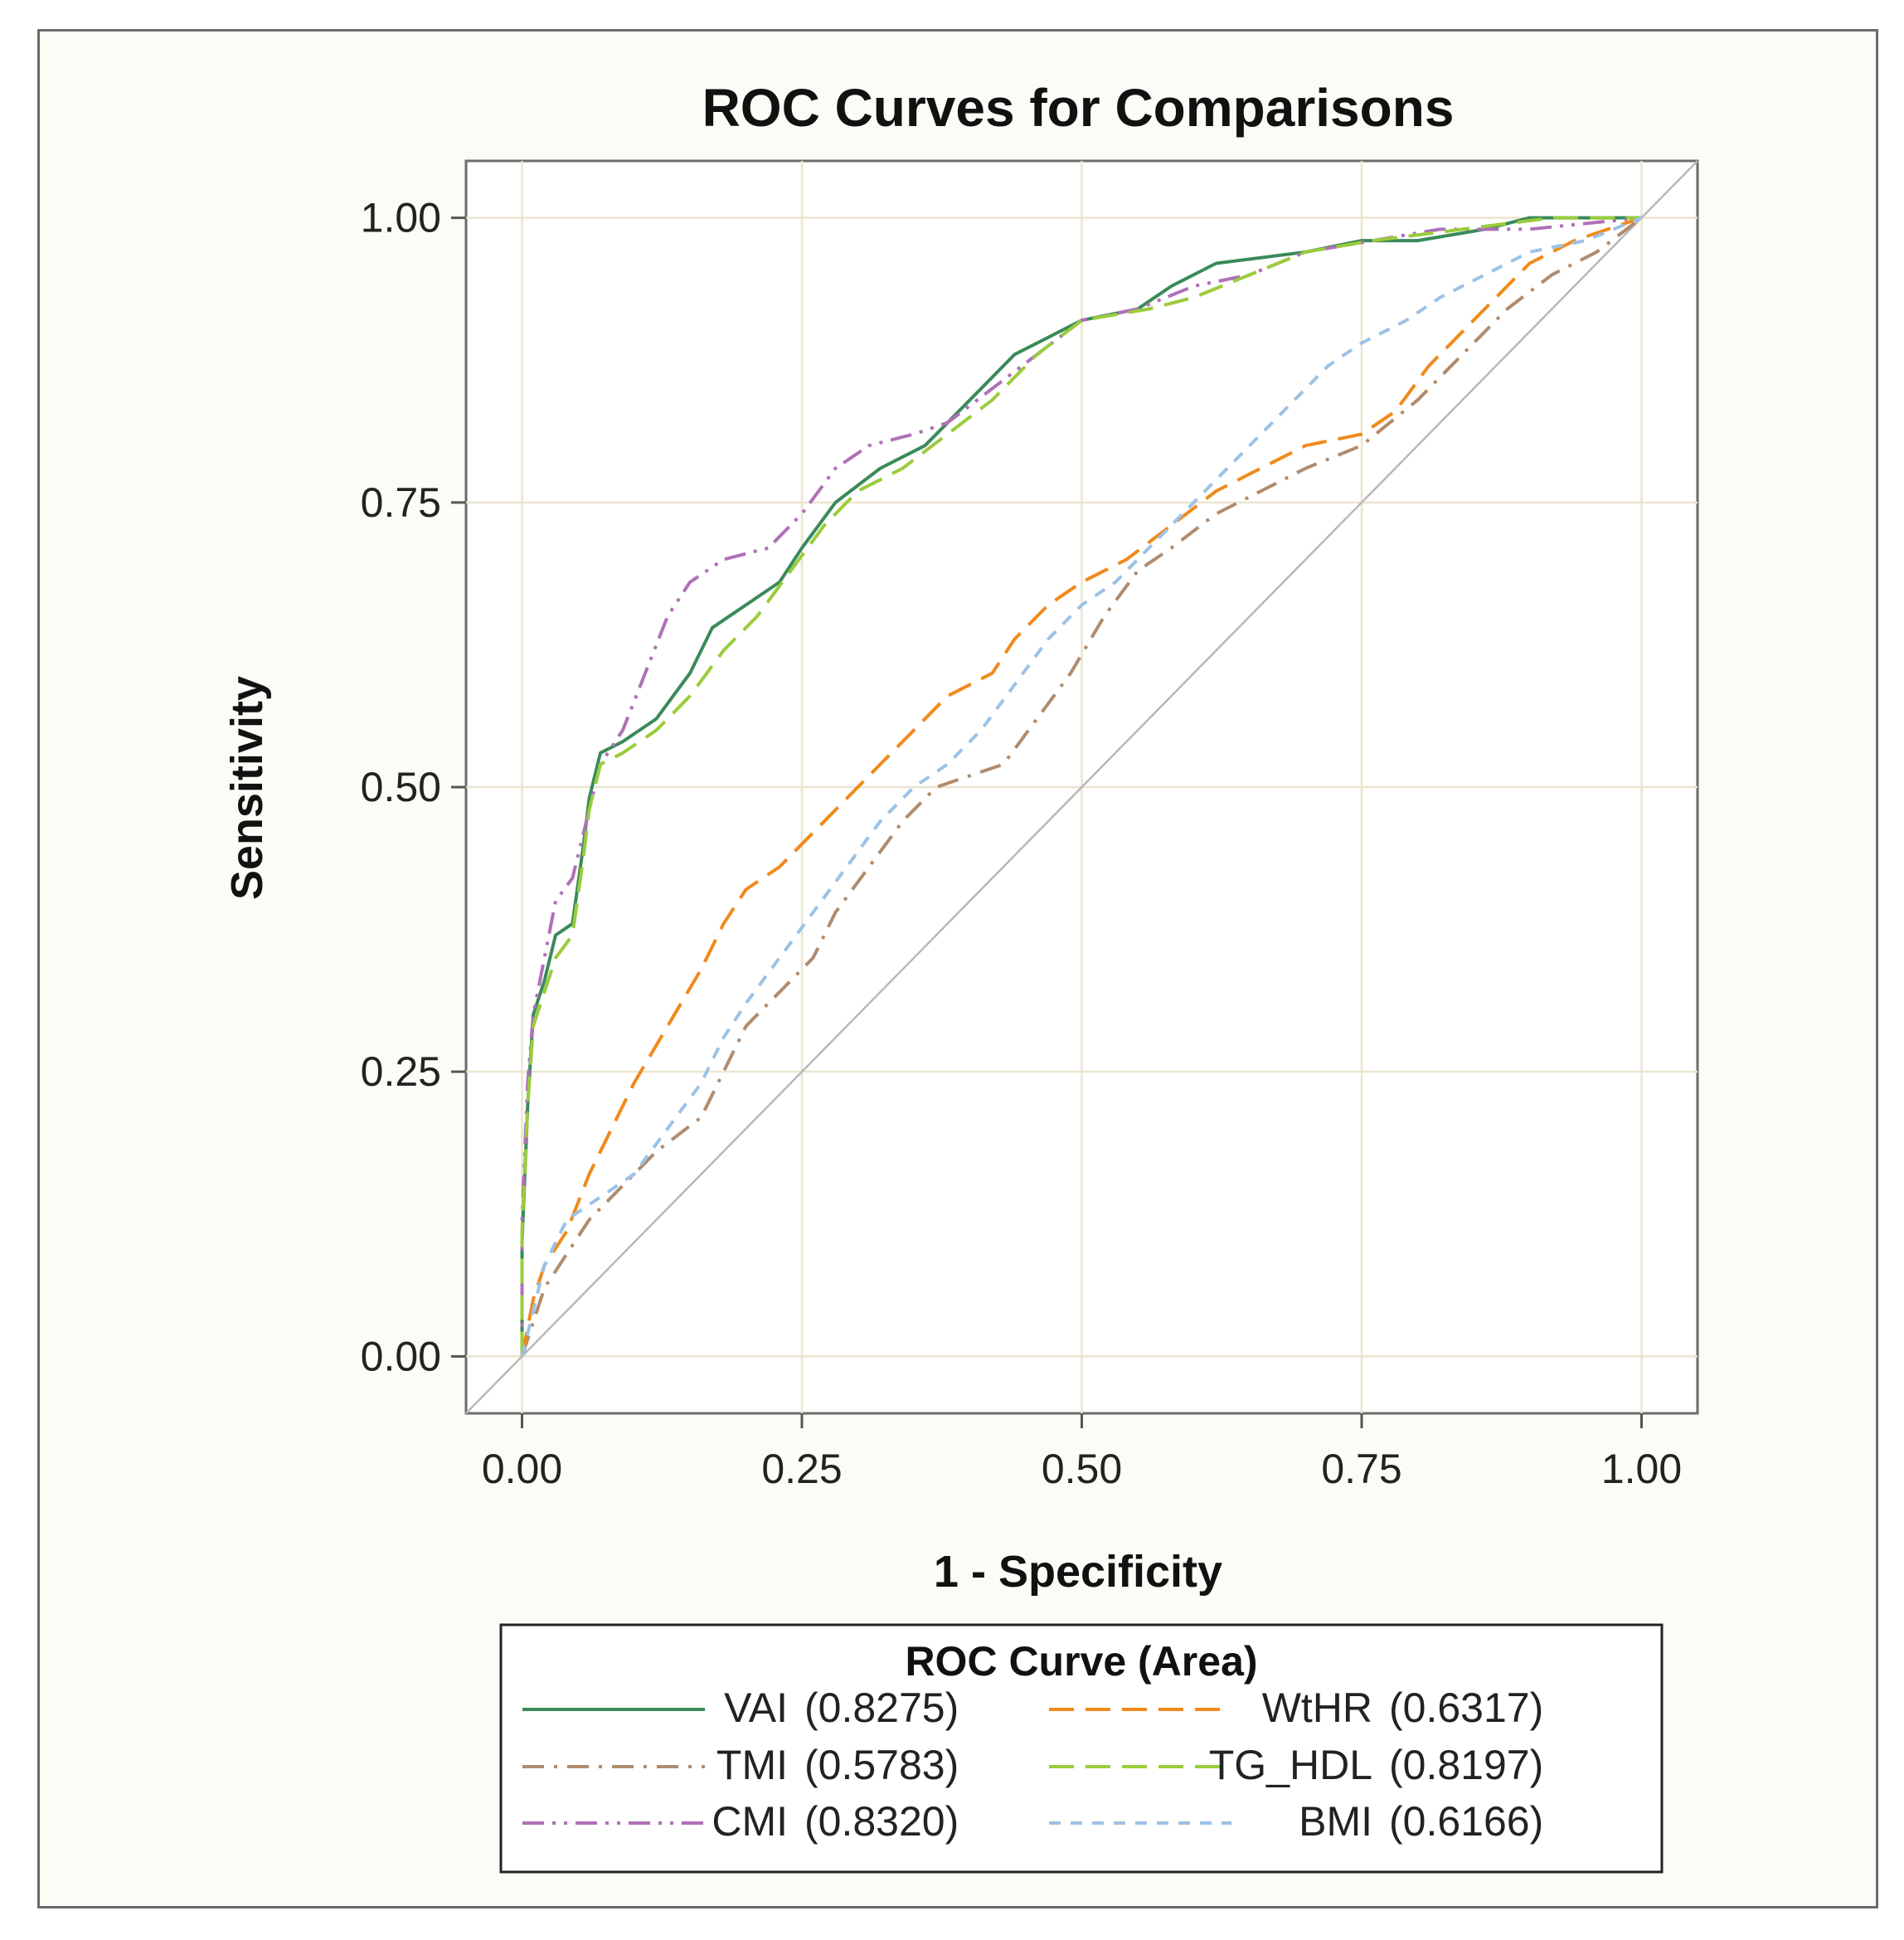  Describe the element at coordinates (1335, 1821) in the screenshot. I see `legend-series-name: BMI` at that location.